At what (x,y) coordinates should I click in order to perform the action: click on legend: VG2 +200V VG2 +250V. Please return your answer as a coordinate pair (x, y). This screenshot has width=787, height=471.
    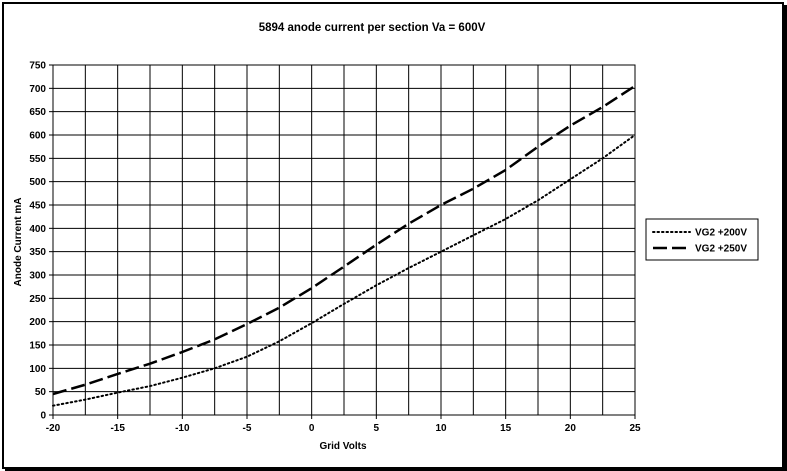
    Looking at the image, I should click on (702, 239).